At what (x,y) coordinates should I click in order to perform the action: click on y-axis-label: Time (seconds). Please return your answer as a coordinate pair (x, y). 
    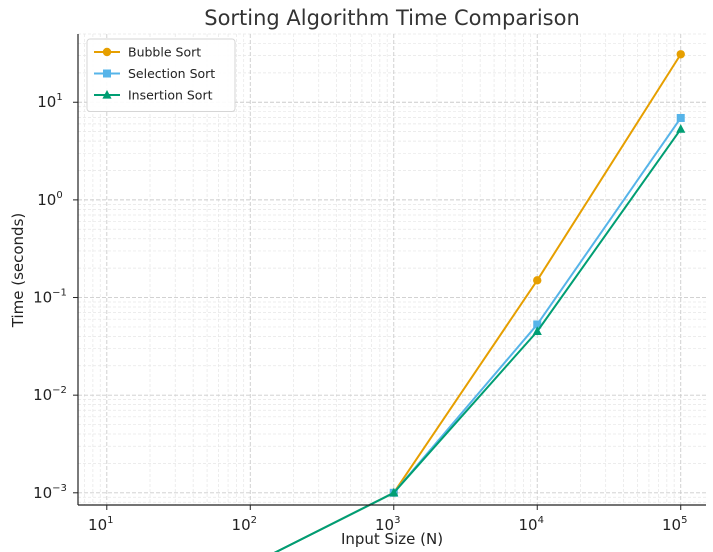
    Looking at the image, I should click on (18, 271).